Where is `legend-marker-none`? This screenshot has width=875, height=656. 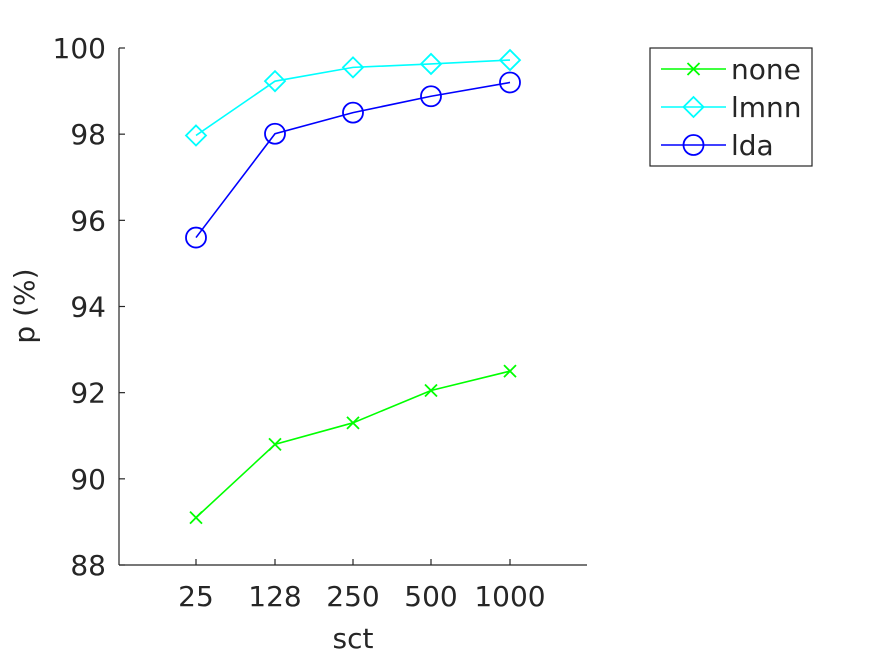 legend-marker-none is located at coordinates (693, 69).